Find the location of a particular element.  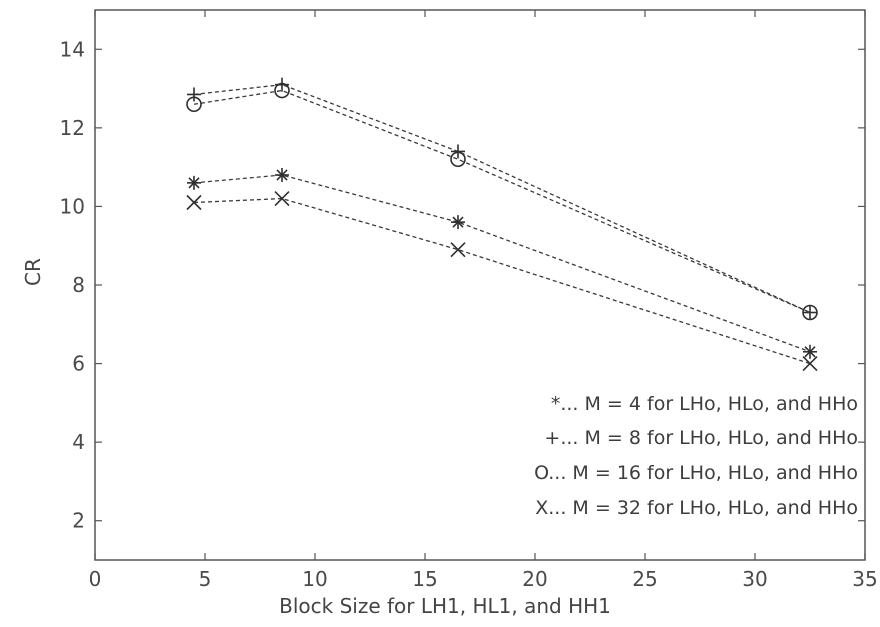

y-tick-label: 8 is located at coordinates (78, 285).